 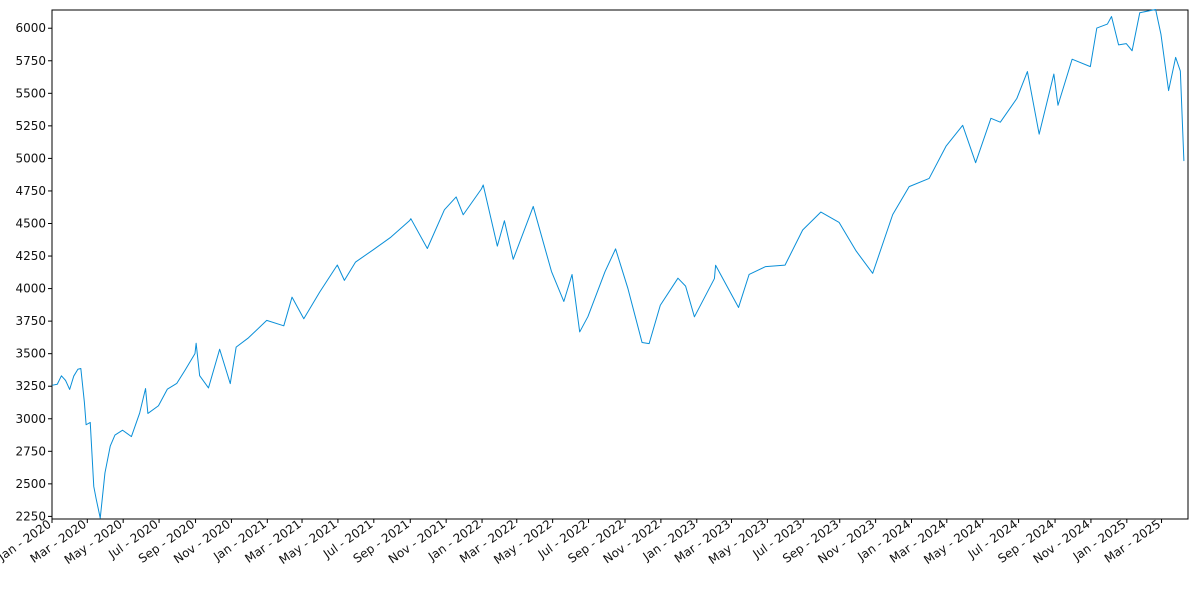 I want to click on y-tick-label: 4000, so click(x=30, y=289).